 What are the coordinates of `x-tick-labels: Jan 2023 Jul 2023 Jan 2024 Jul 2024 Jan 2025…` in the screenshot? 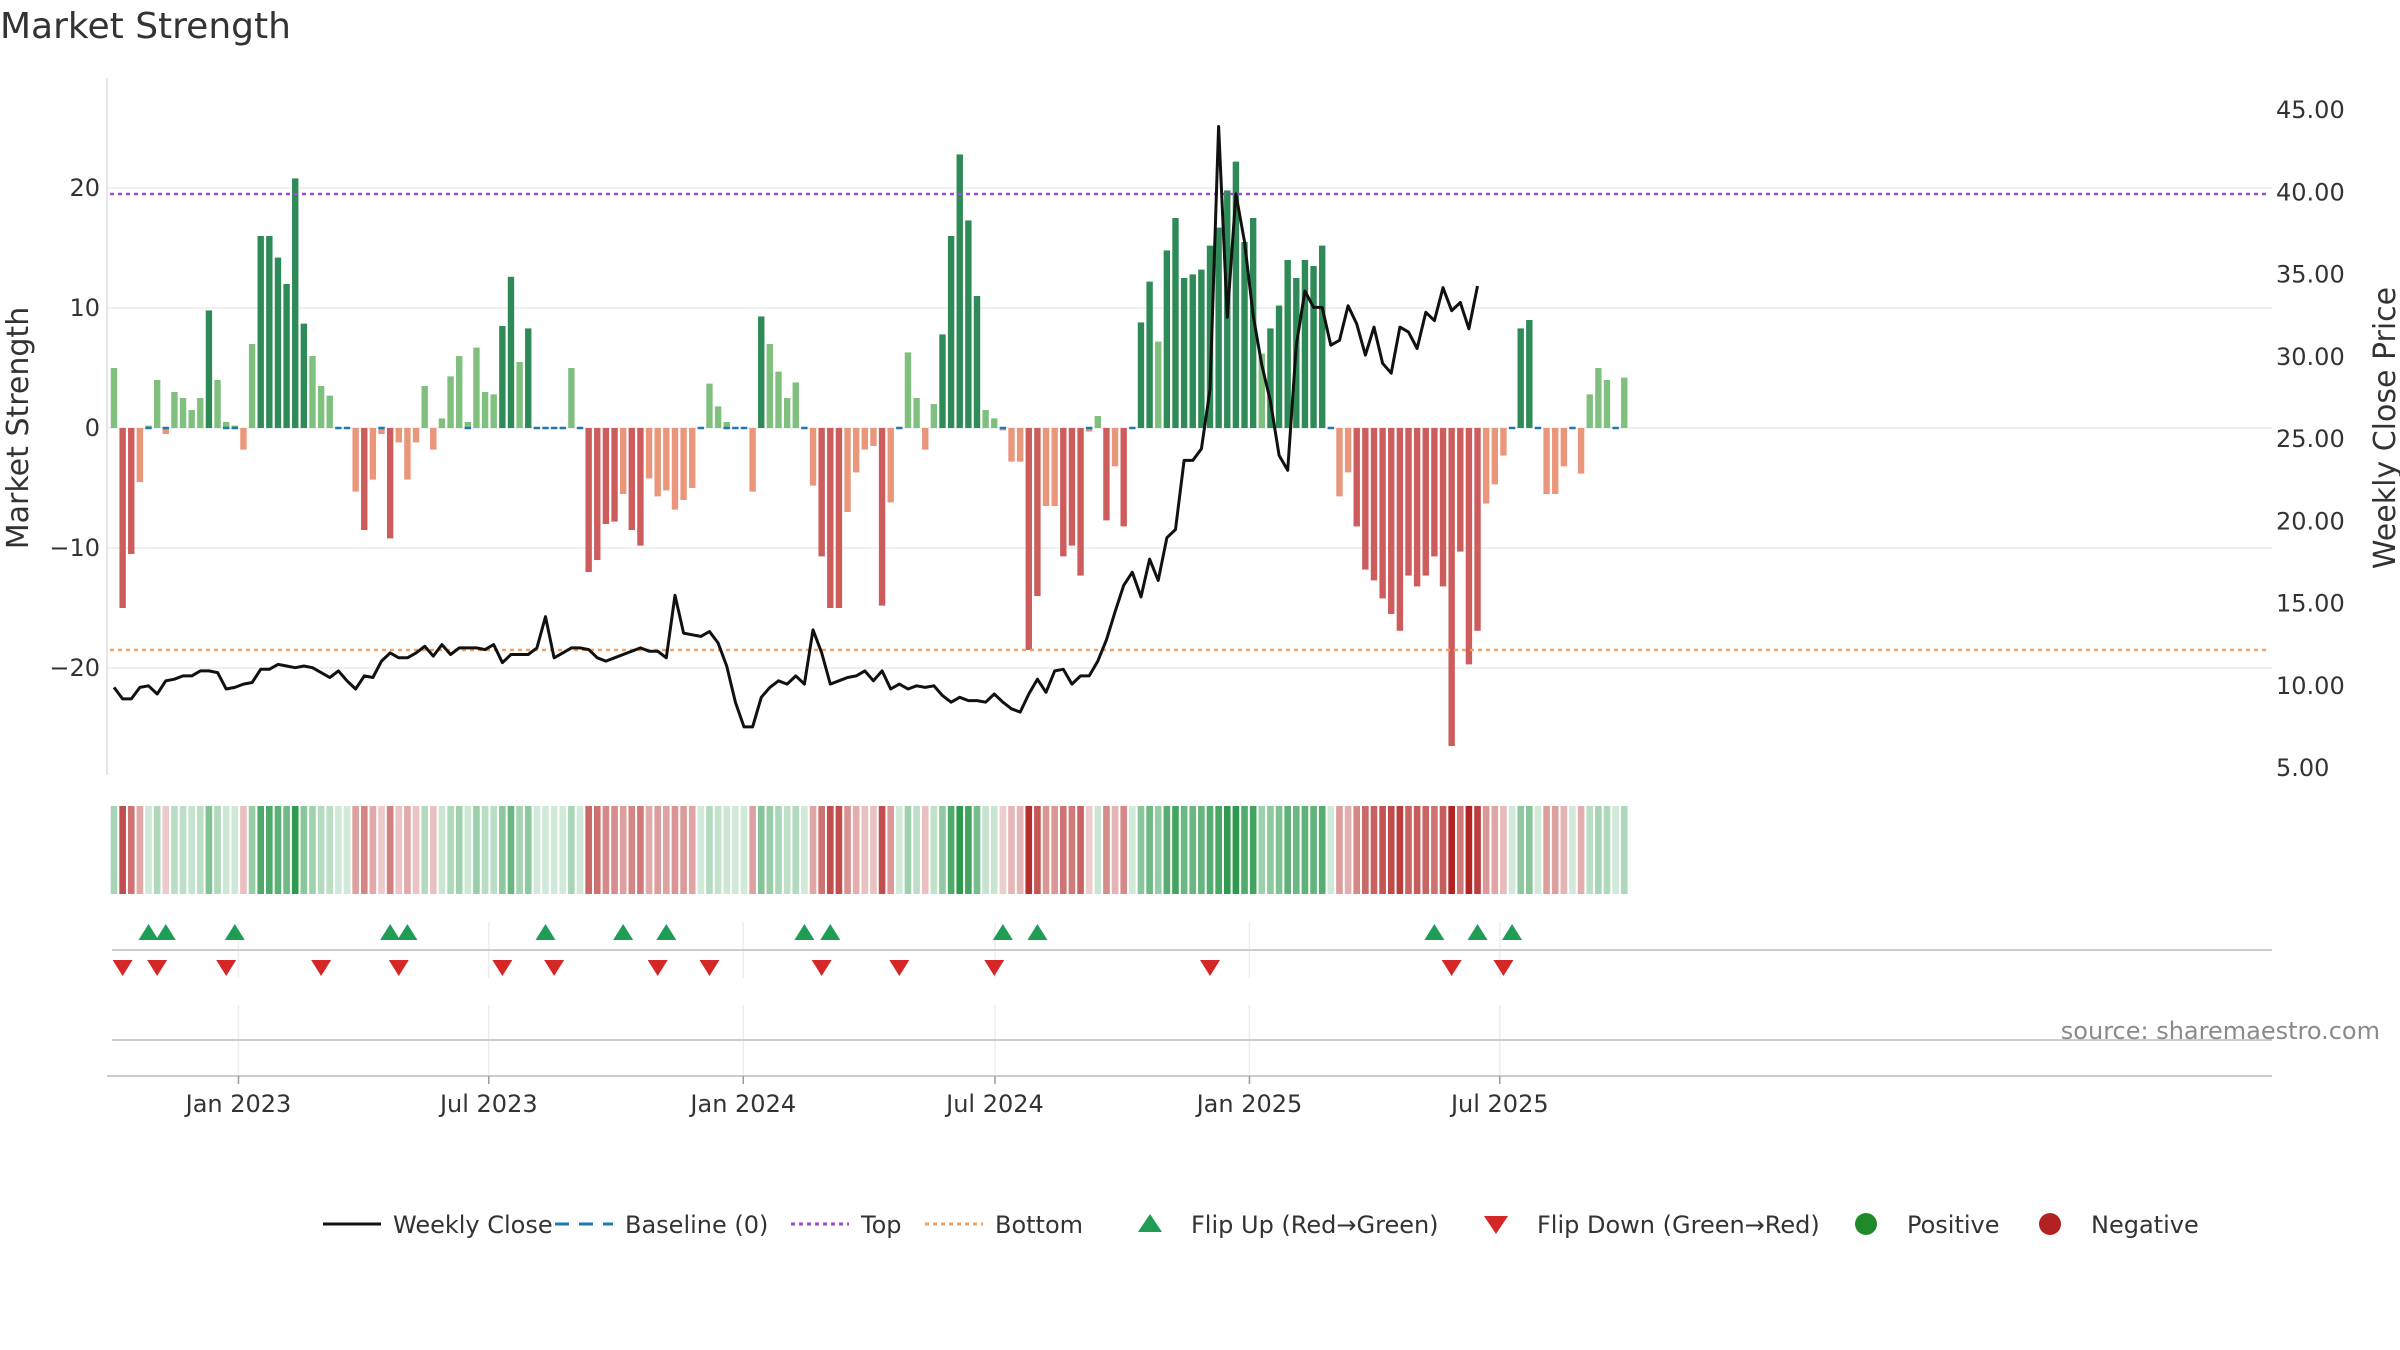 It's located at (866, 1097).